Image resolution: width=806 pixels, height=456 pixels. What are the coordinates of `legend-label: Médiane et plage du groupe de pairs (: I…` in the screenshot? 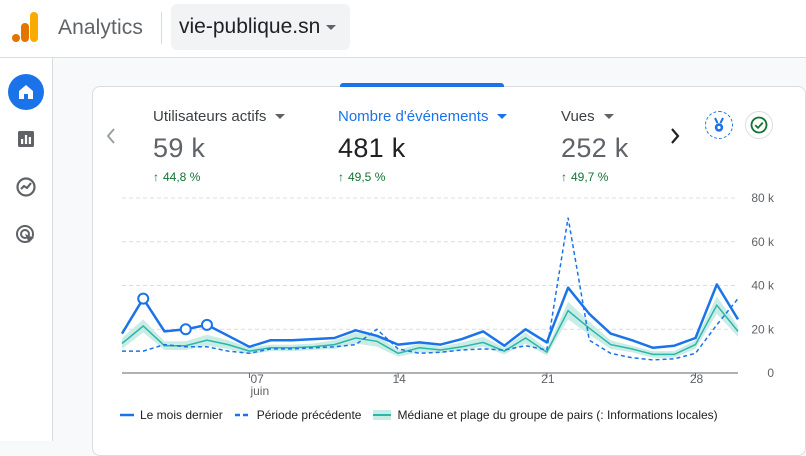 It's located at (557, 415).